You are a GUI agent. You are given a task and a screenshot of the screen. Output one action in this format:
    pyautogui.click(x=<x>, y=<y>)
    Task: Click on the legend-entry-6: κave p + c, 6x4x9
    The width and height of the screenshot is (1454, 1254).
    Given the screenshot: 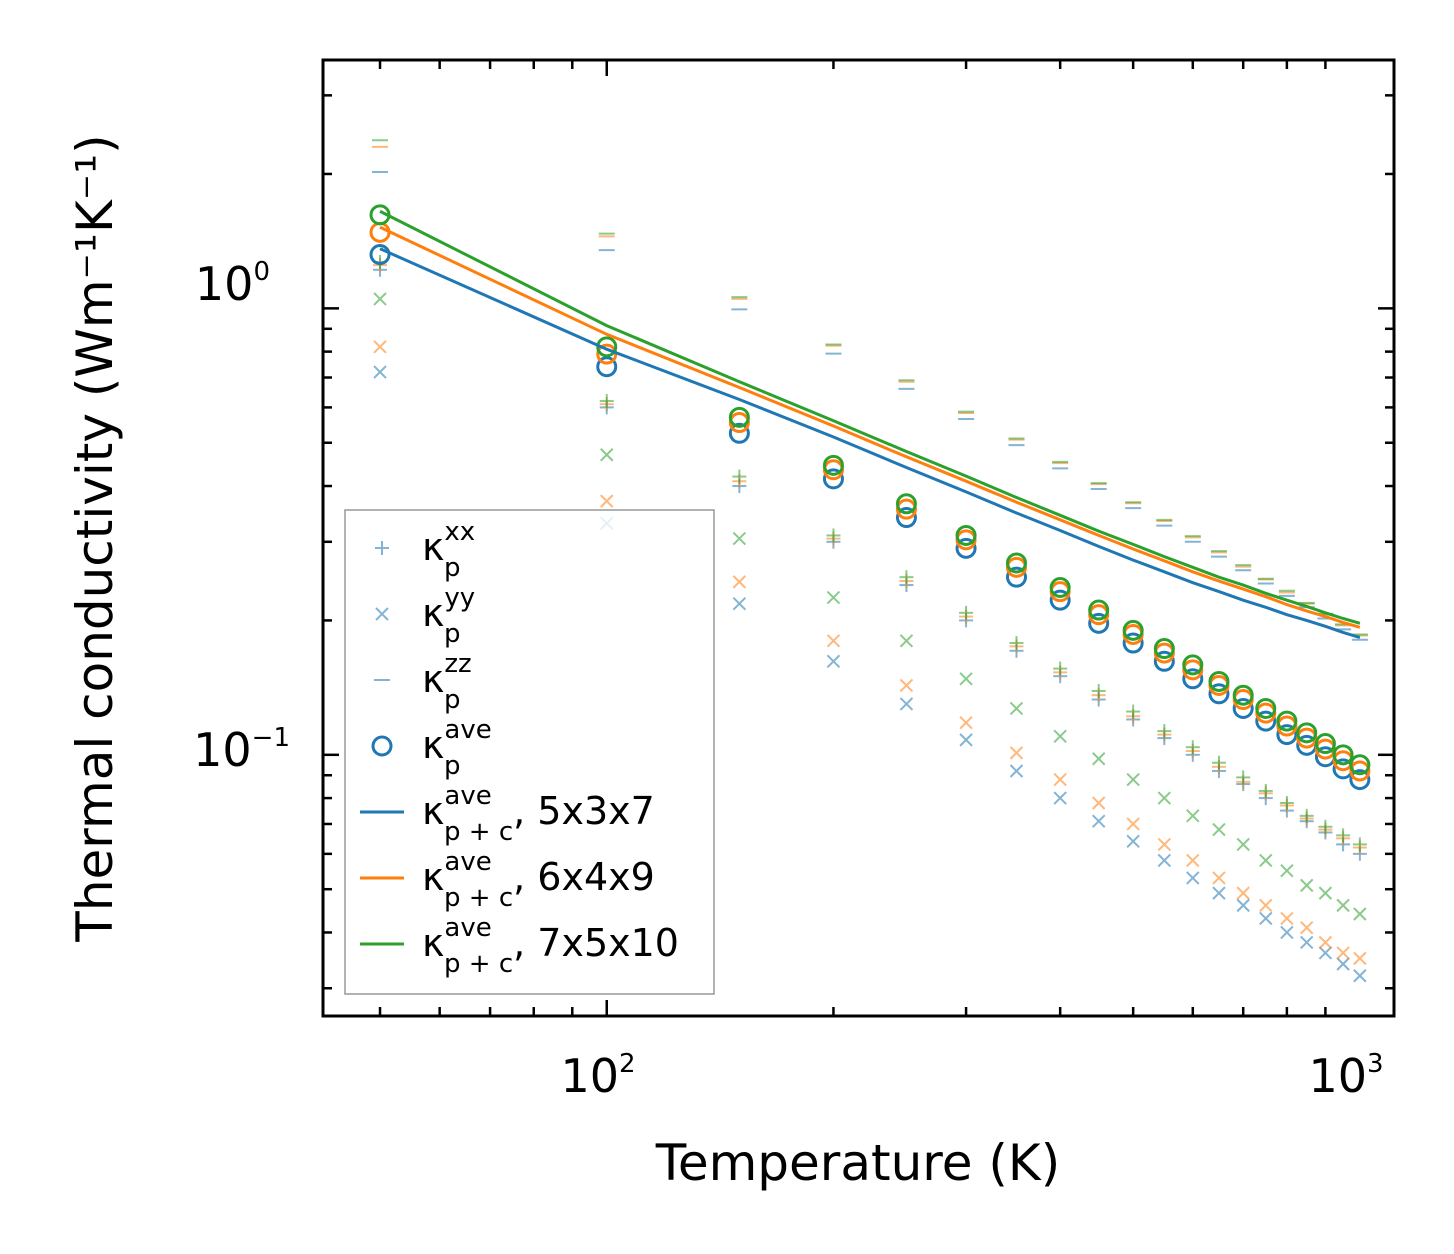 What is the action you would take?
    pyautogui.click(x=507, y=880)
    